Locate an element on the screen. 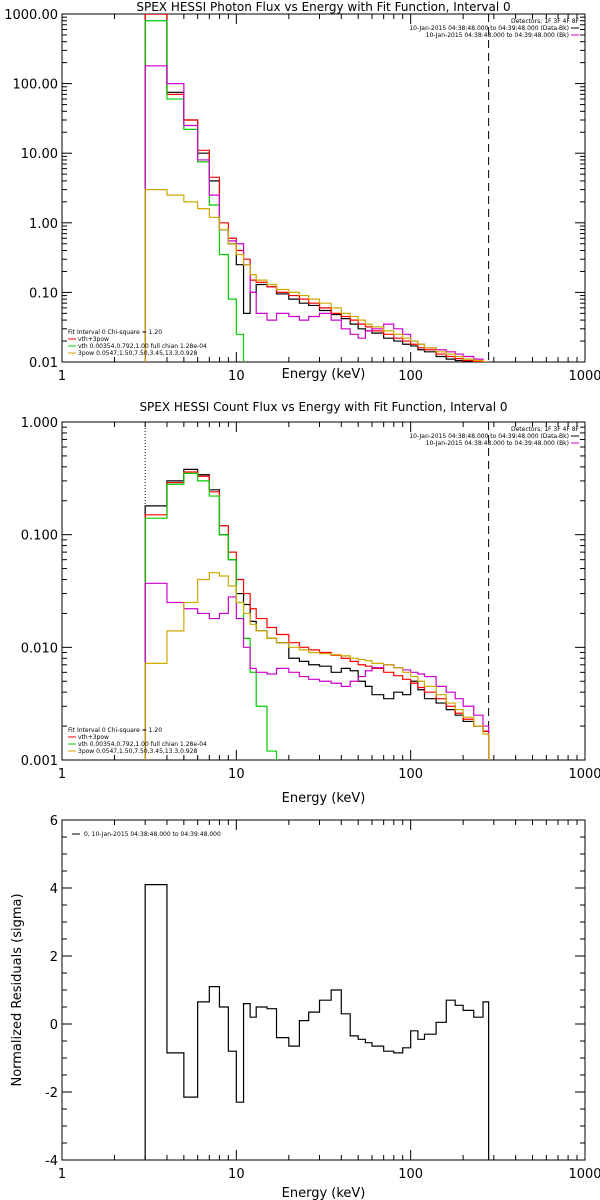 This screenshot has height=1200, width=600. y-tick-label: 10.00 is located at coordinates (39, 154).